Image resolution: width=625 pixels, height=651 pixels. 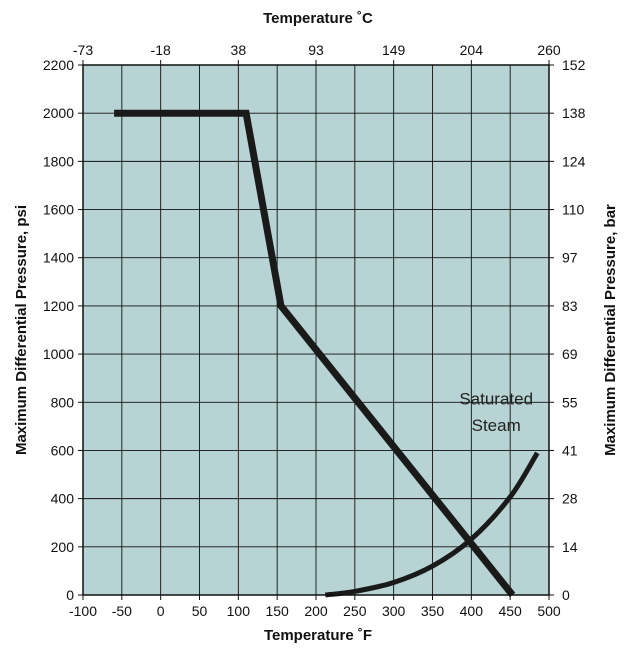 I want to click on annotations: Saturated Steam, so click(x=496, y=413).